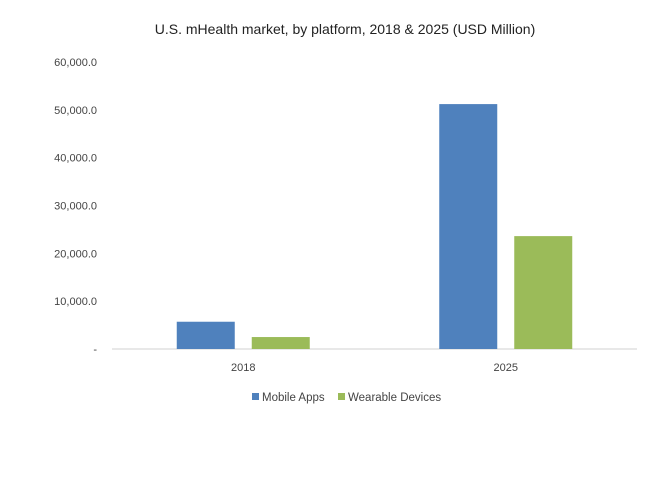 The width and height of the screenshot is (663, 490). What do you see at coordinates (75, 63) in the screenshot?
I see `y-tick-label: 60,000.0` at bounding box center [75, 63].